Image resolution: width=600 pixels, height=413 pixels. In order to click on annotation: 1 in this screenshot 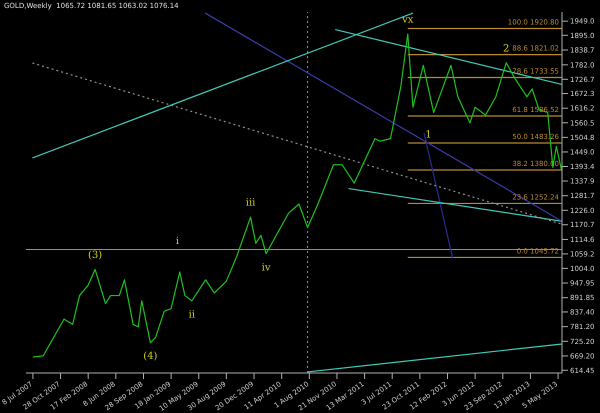, I will do `click(428, 135)`.